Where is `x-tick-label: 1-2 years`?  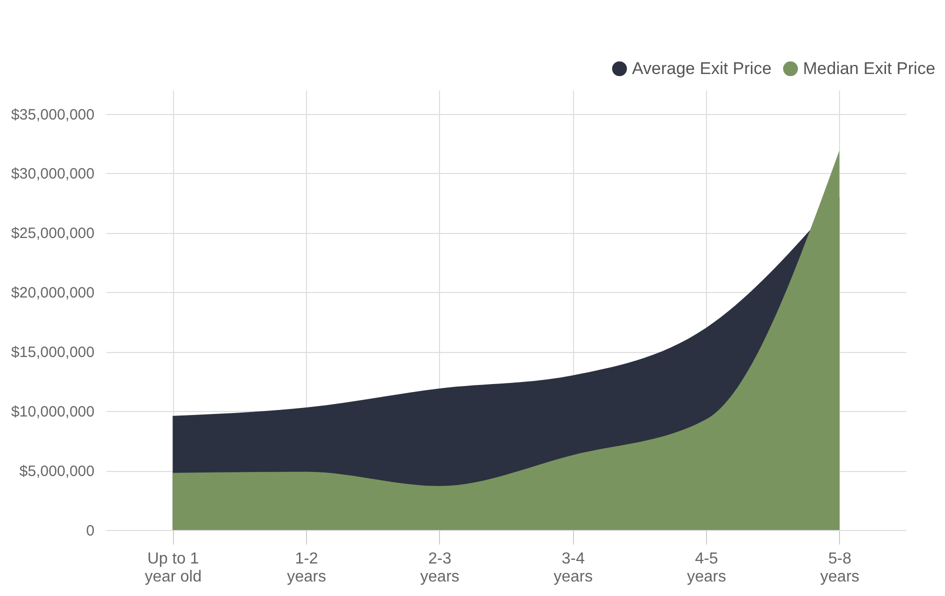
x-tick-label: 1-2 years is located at coordinates (306, 568).